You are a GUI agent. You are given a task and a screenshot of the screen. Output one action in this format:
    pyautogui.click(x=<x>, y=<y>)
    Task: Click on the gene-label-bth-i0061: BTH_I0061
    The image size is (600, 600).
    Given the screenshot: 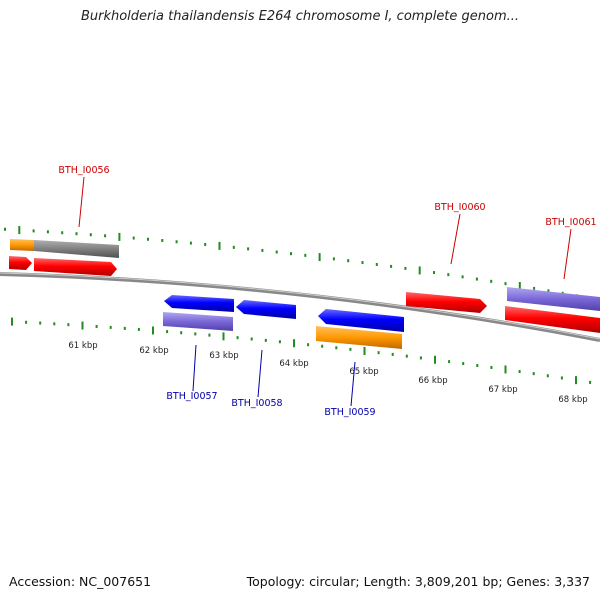 What is the action you would take?
    pyautogui.click(x=570, y=222)
    